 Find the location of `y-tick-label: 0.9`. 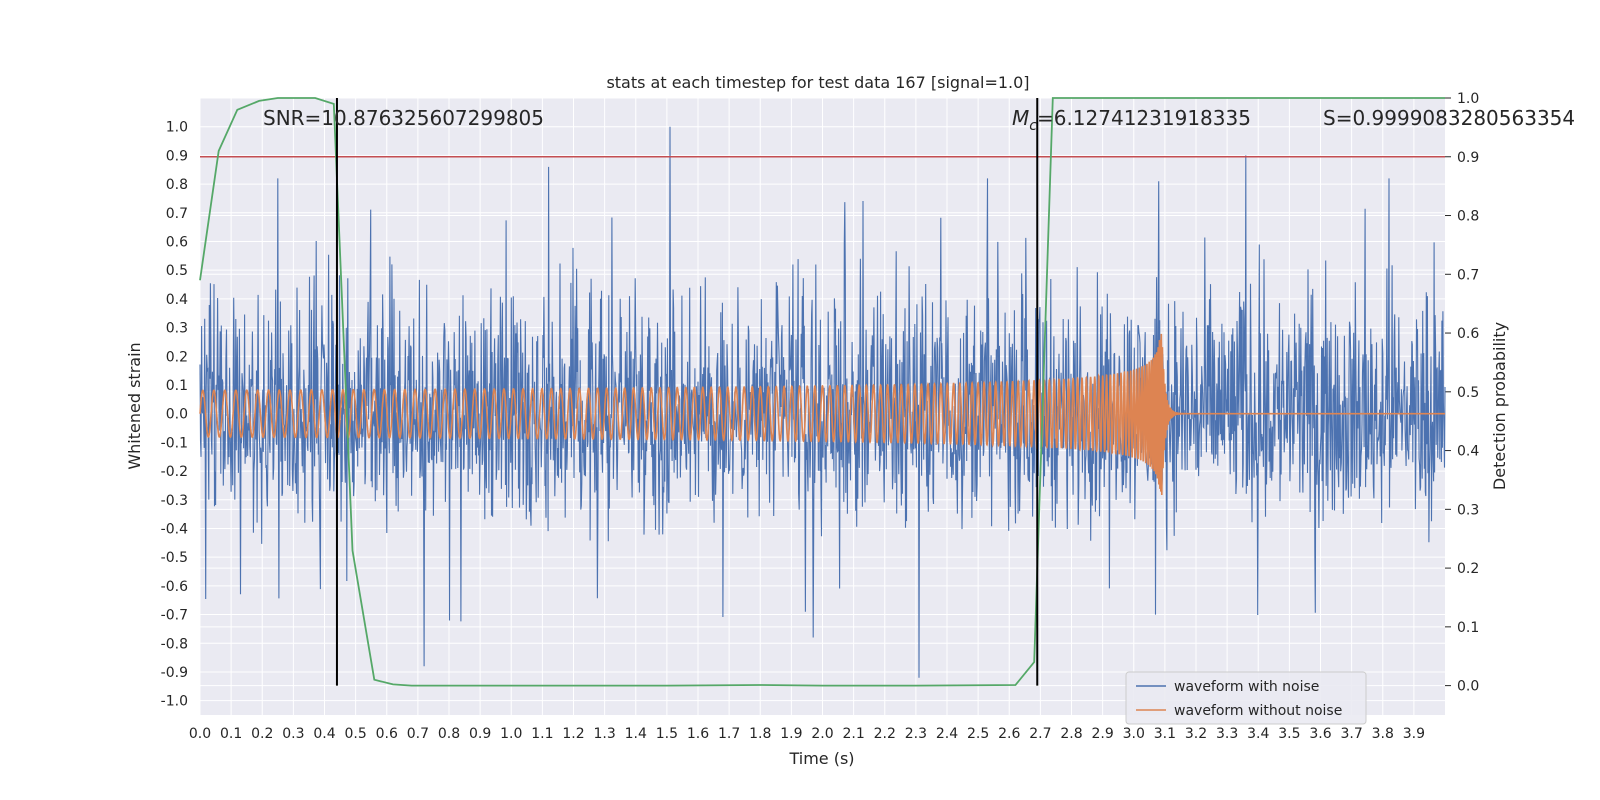

y-tick-label: 0.9 is located at coordinates (177, 156).